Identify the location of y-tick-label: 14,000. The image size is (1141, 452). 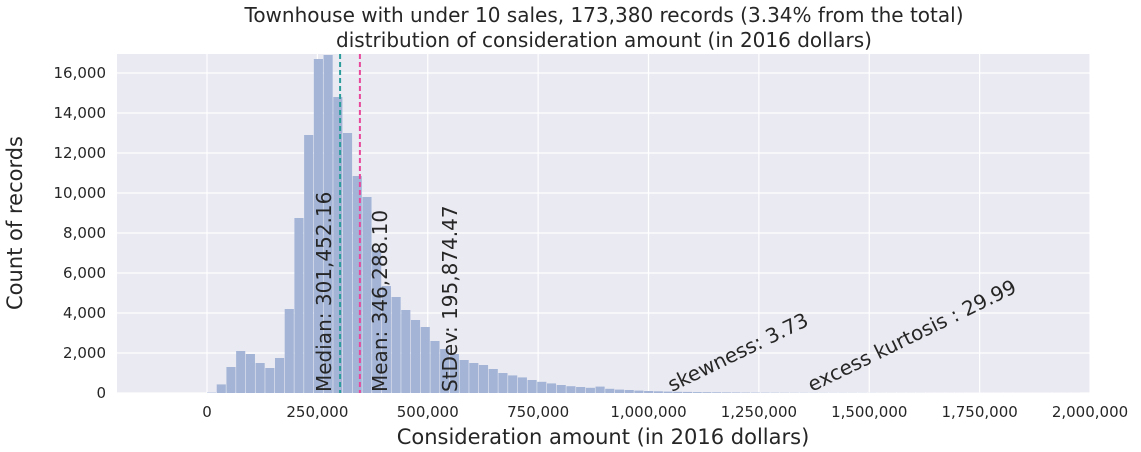
(80, 113).